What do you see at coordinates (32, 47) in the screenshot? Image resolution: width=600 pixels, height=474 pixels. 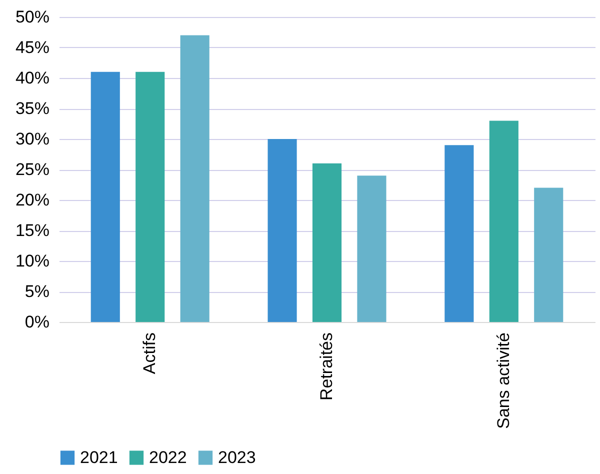 I see `y-tick-label: 45%` at bounding box center [32, 47].